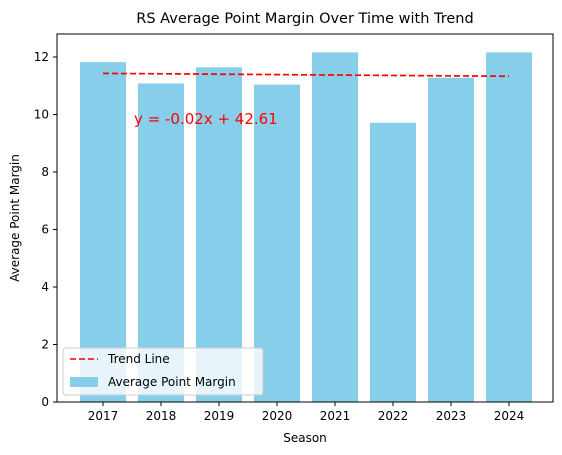 This screenshot has width=562, height=455. I want to click on y-tick-label: 0, so click(45, 402).